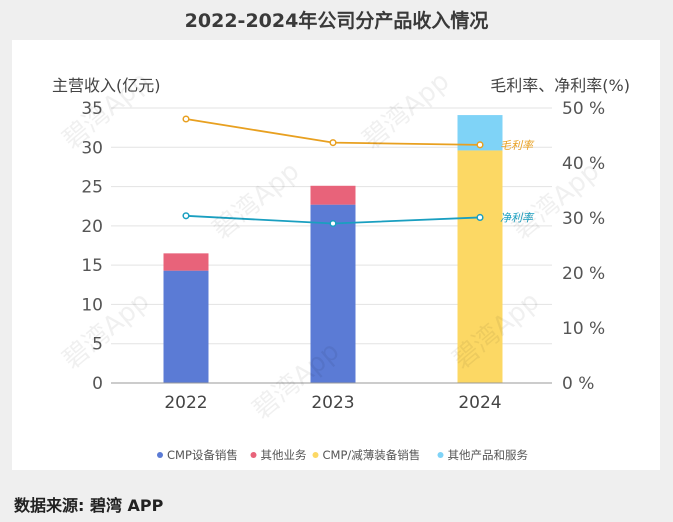 The height and width of the screenshot is (522, 673). I want to click on left-tick-label: 25, so click(92, 188).